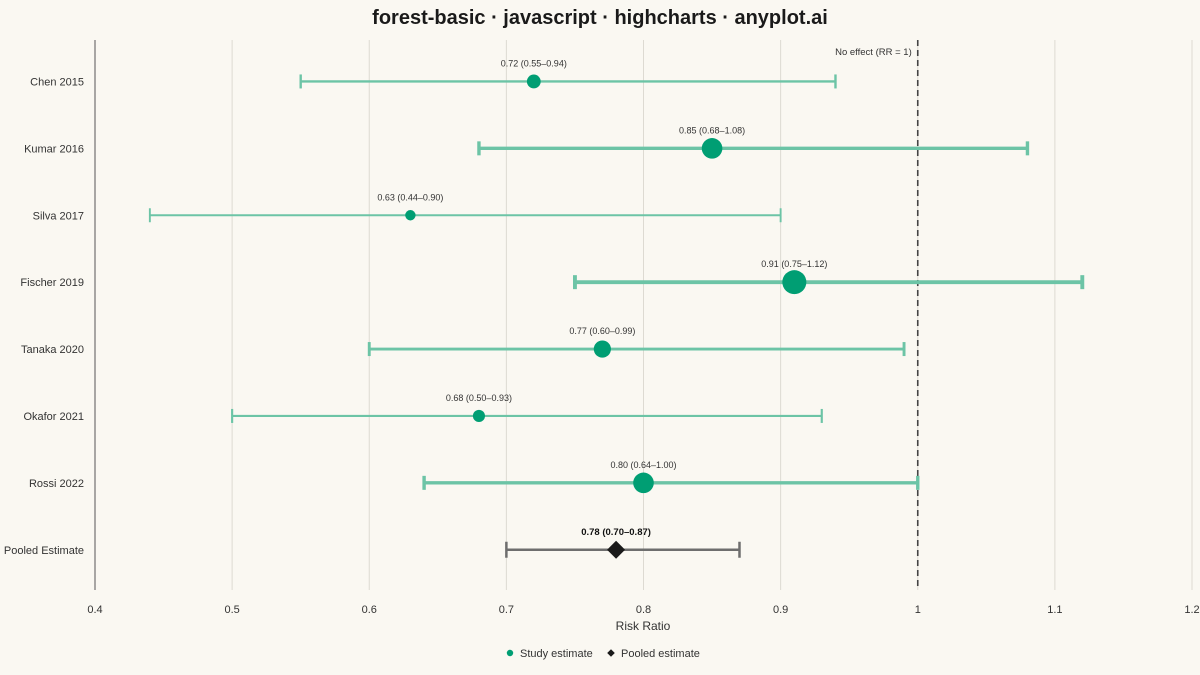 The image size is (1200, 675). What do you see at coordinates (918, 610) in the screenshot?
I see `x-tick-label: 1` at bounding box center [918, 610].